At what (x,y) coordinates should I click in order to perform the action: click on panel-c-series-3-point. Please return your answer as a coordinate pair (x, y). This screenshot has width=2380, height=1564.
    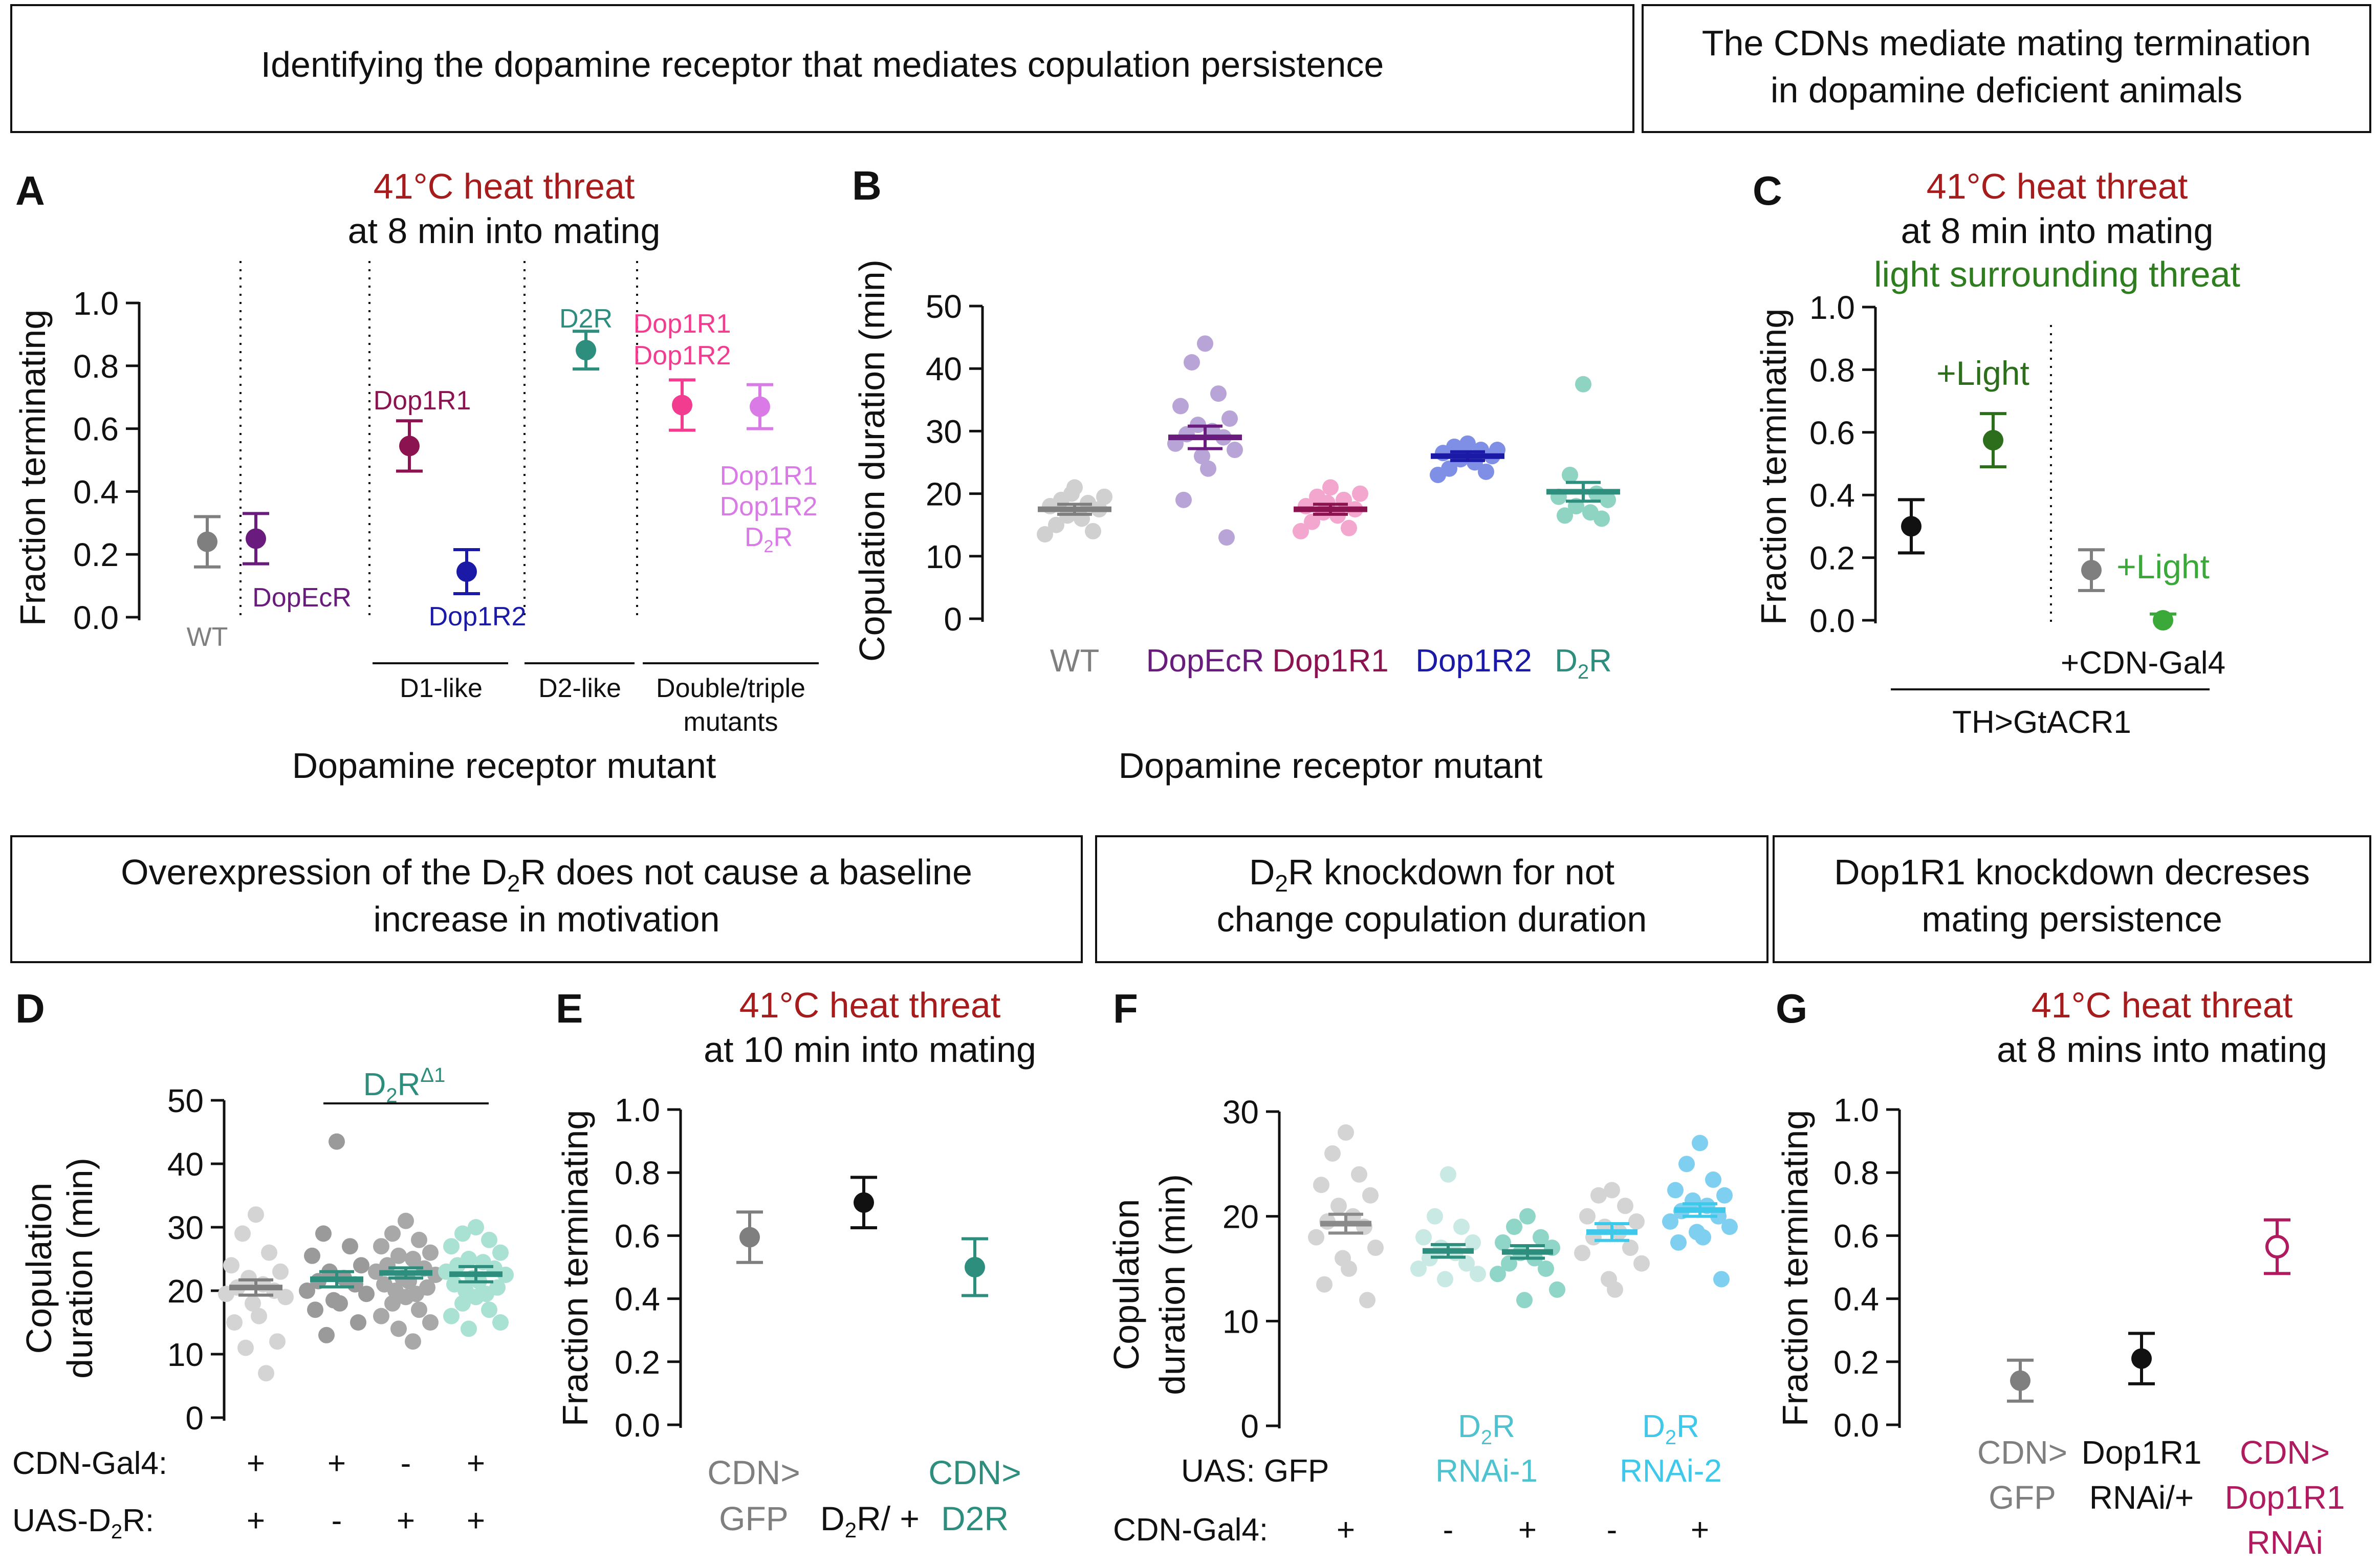
    Looking at the image, I should click on (2163, 621).